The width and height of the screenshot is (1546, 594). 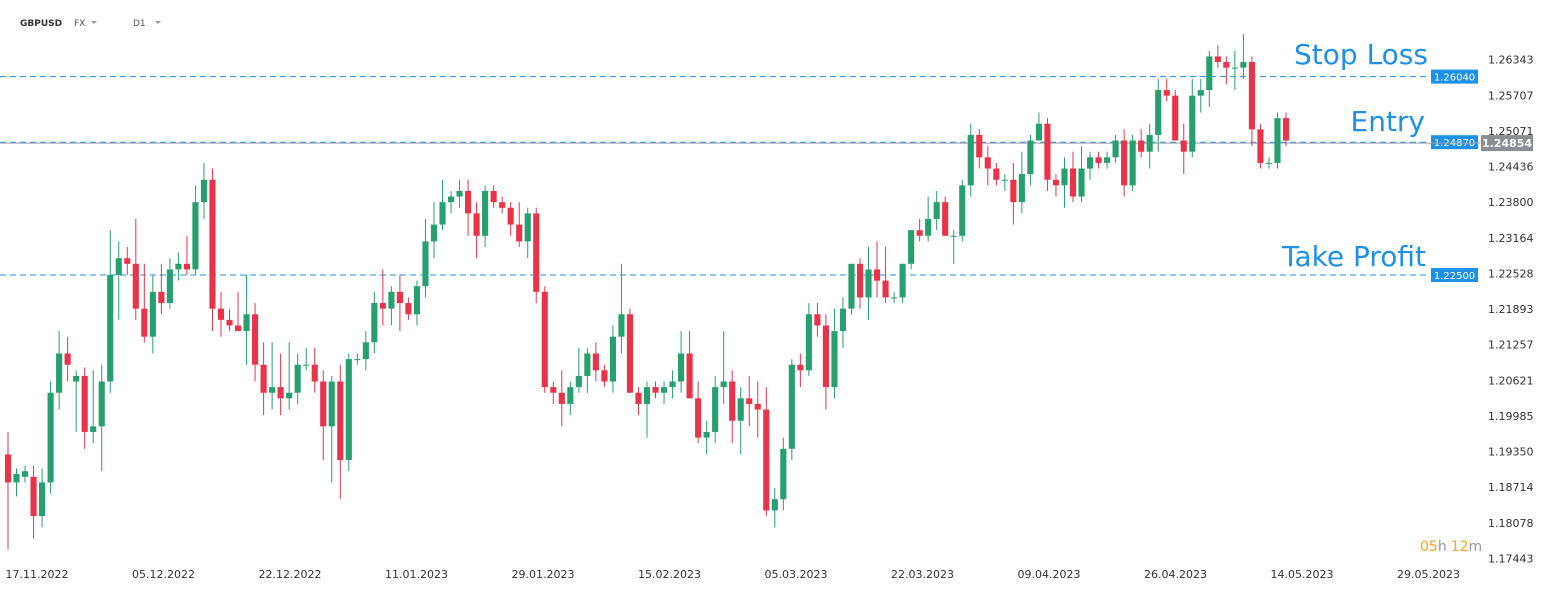 What do you see at coordinates (41, 24) in the screenshot?
I see `symbol-label: GBPUSD` at bounding box center [41, 24].